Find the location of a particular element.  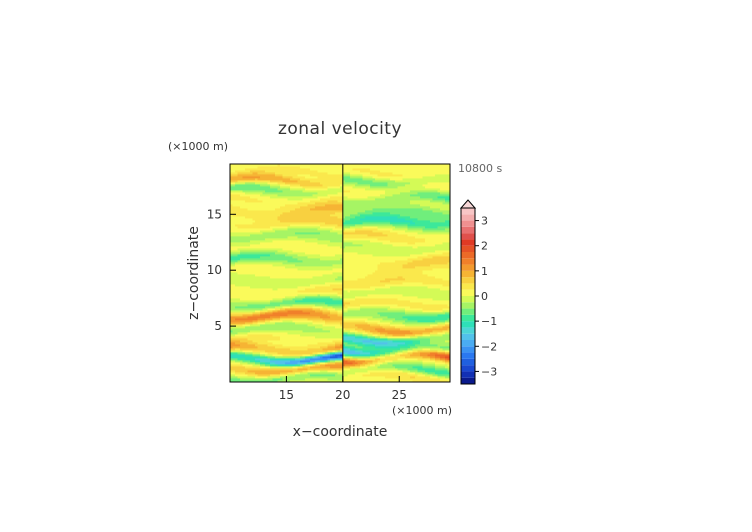

x-axis-unit: (×1000 m) is located at coordinates (422, 410).